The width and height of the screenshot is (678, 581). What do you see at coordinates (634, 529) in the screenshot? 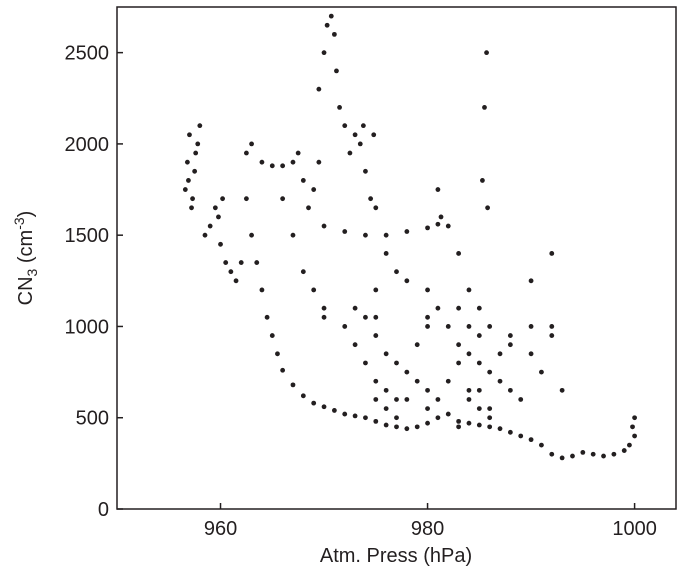
I see `x-tick-label: 1000` at bounding box center [634, 529].